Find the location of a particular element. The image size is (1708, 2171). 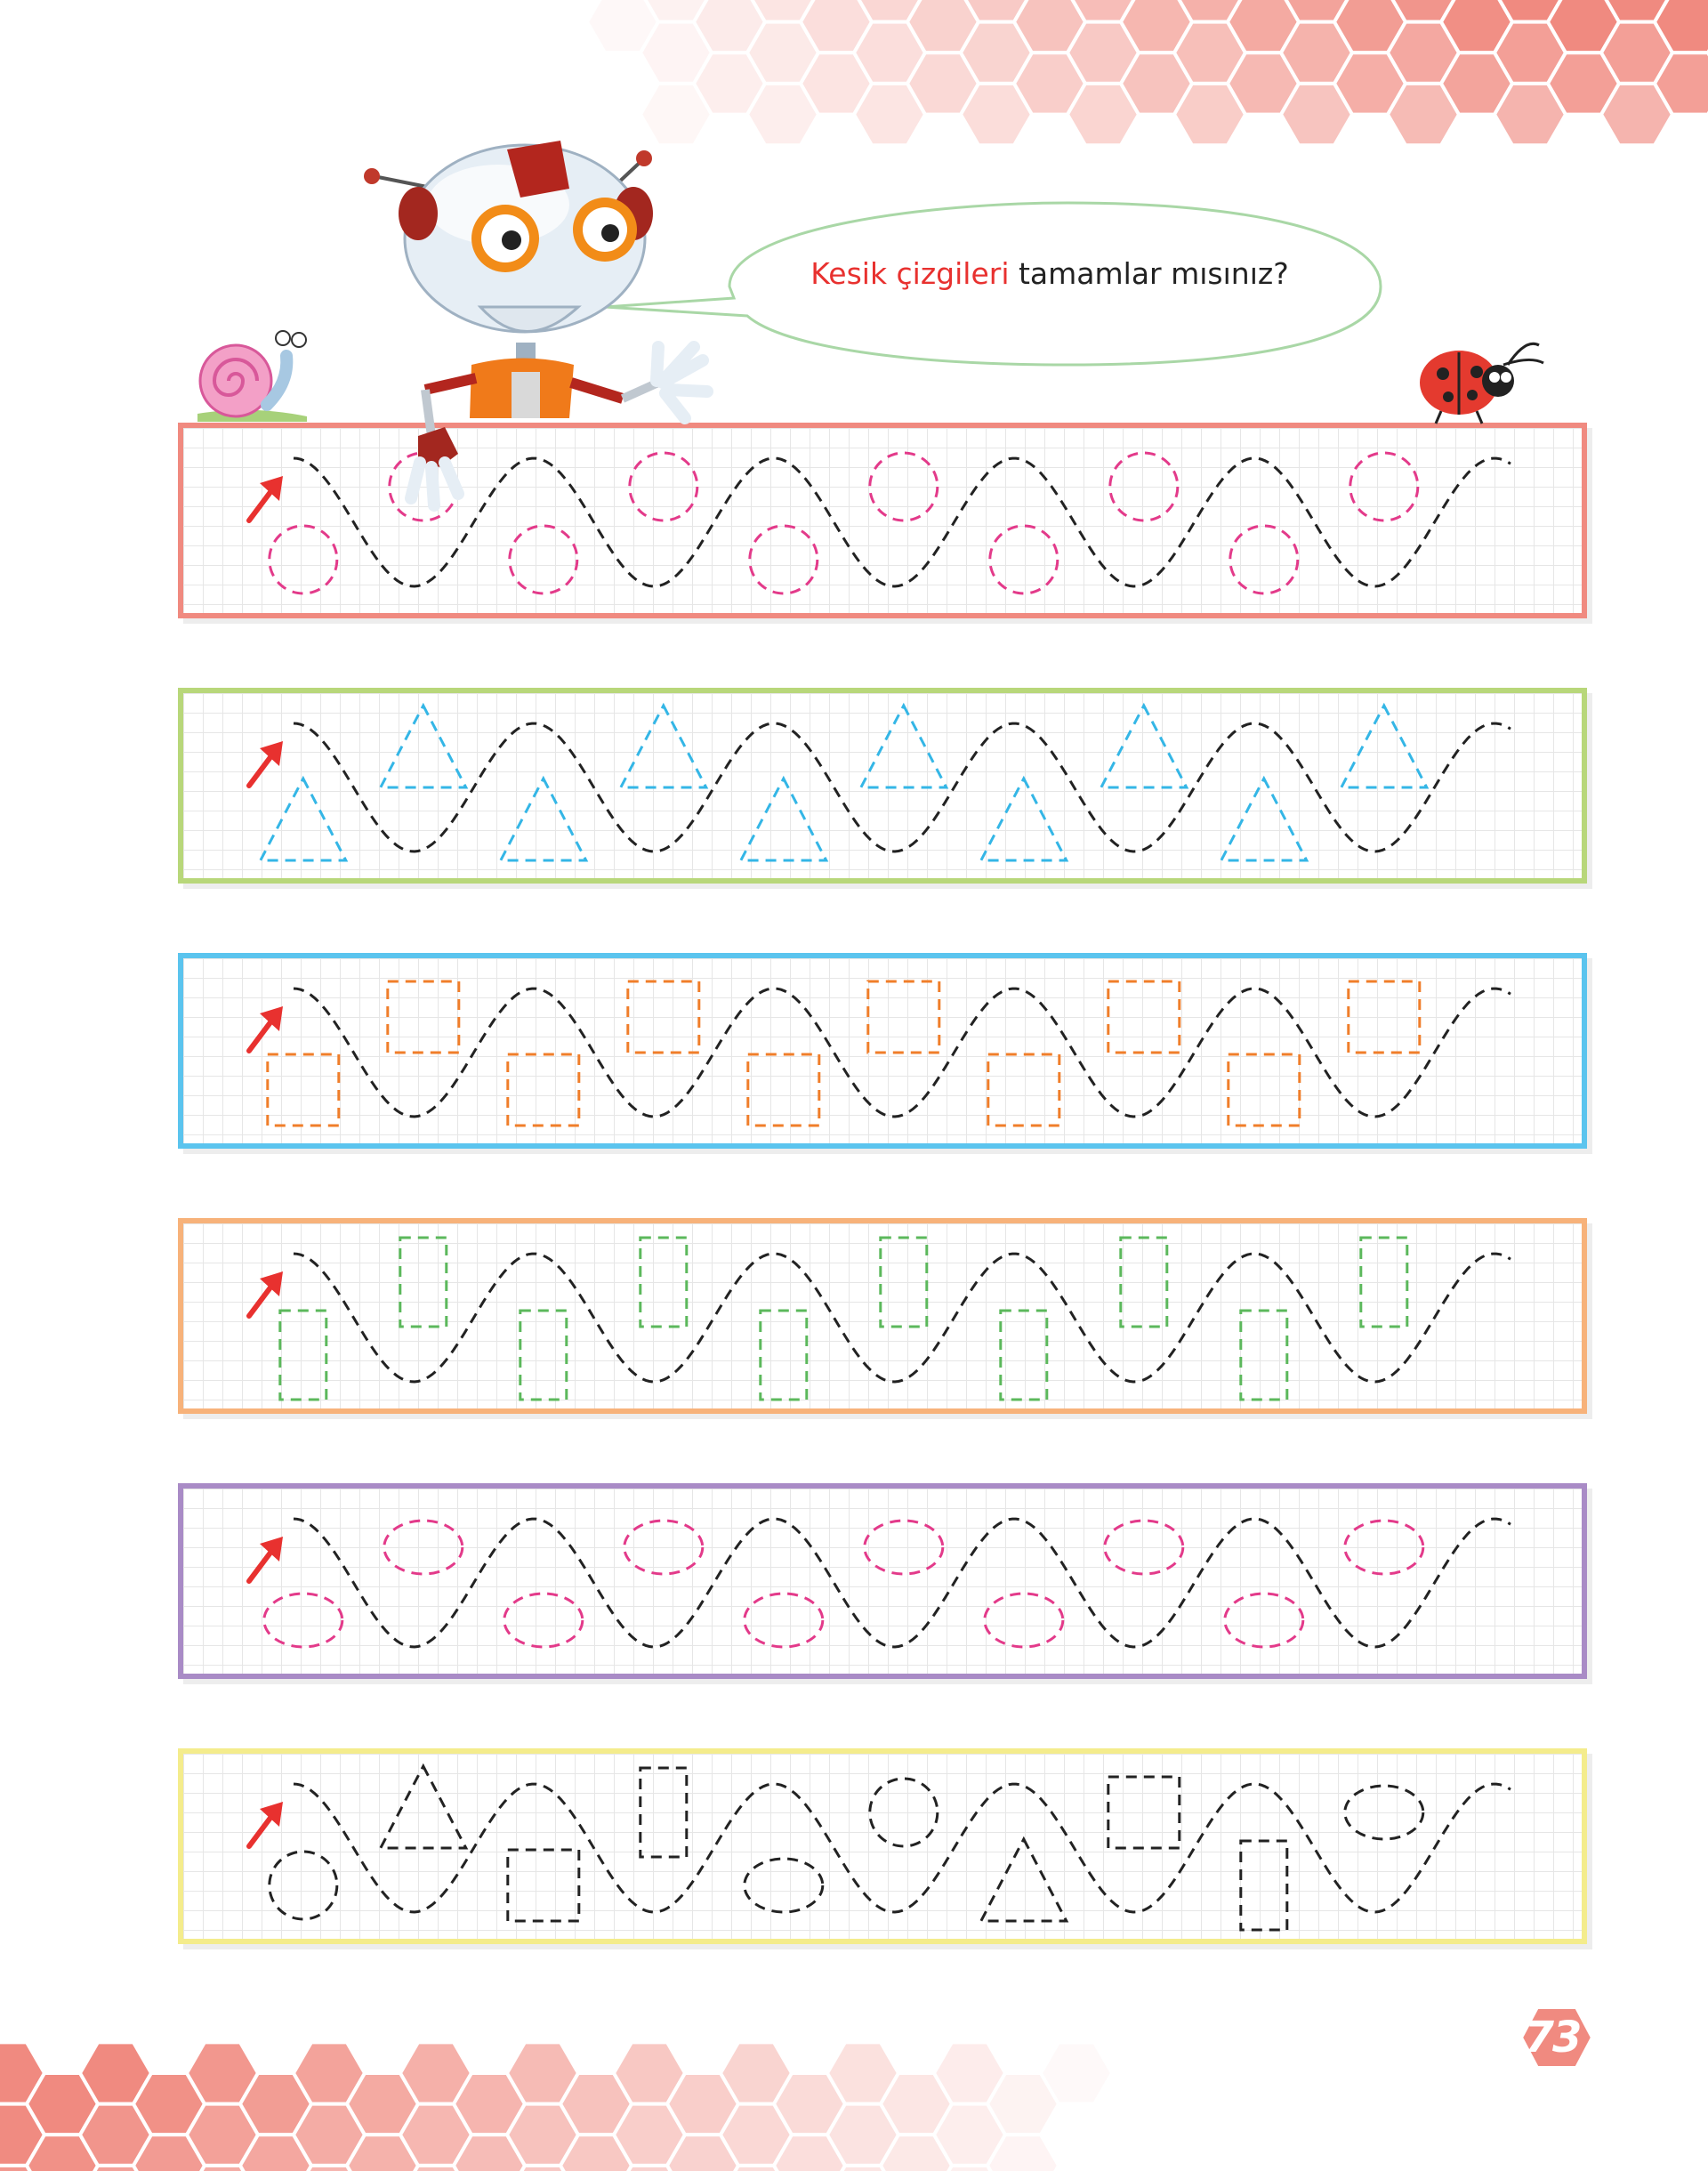

prompt-highlight: Kesik çizgileri is located at coordinates (910, 273).